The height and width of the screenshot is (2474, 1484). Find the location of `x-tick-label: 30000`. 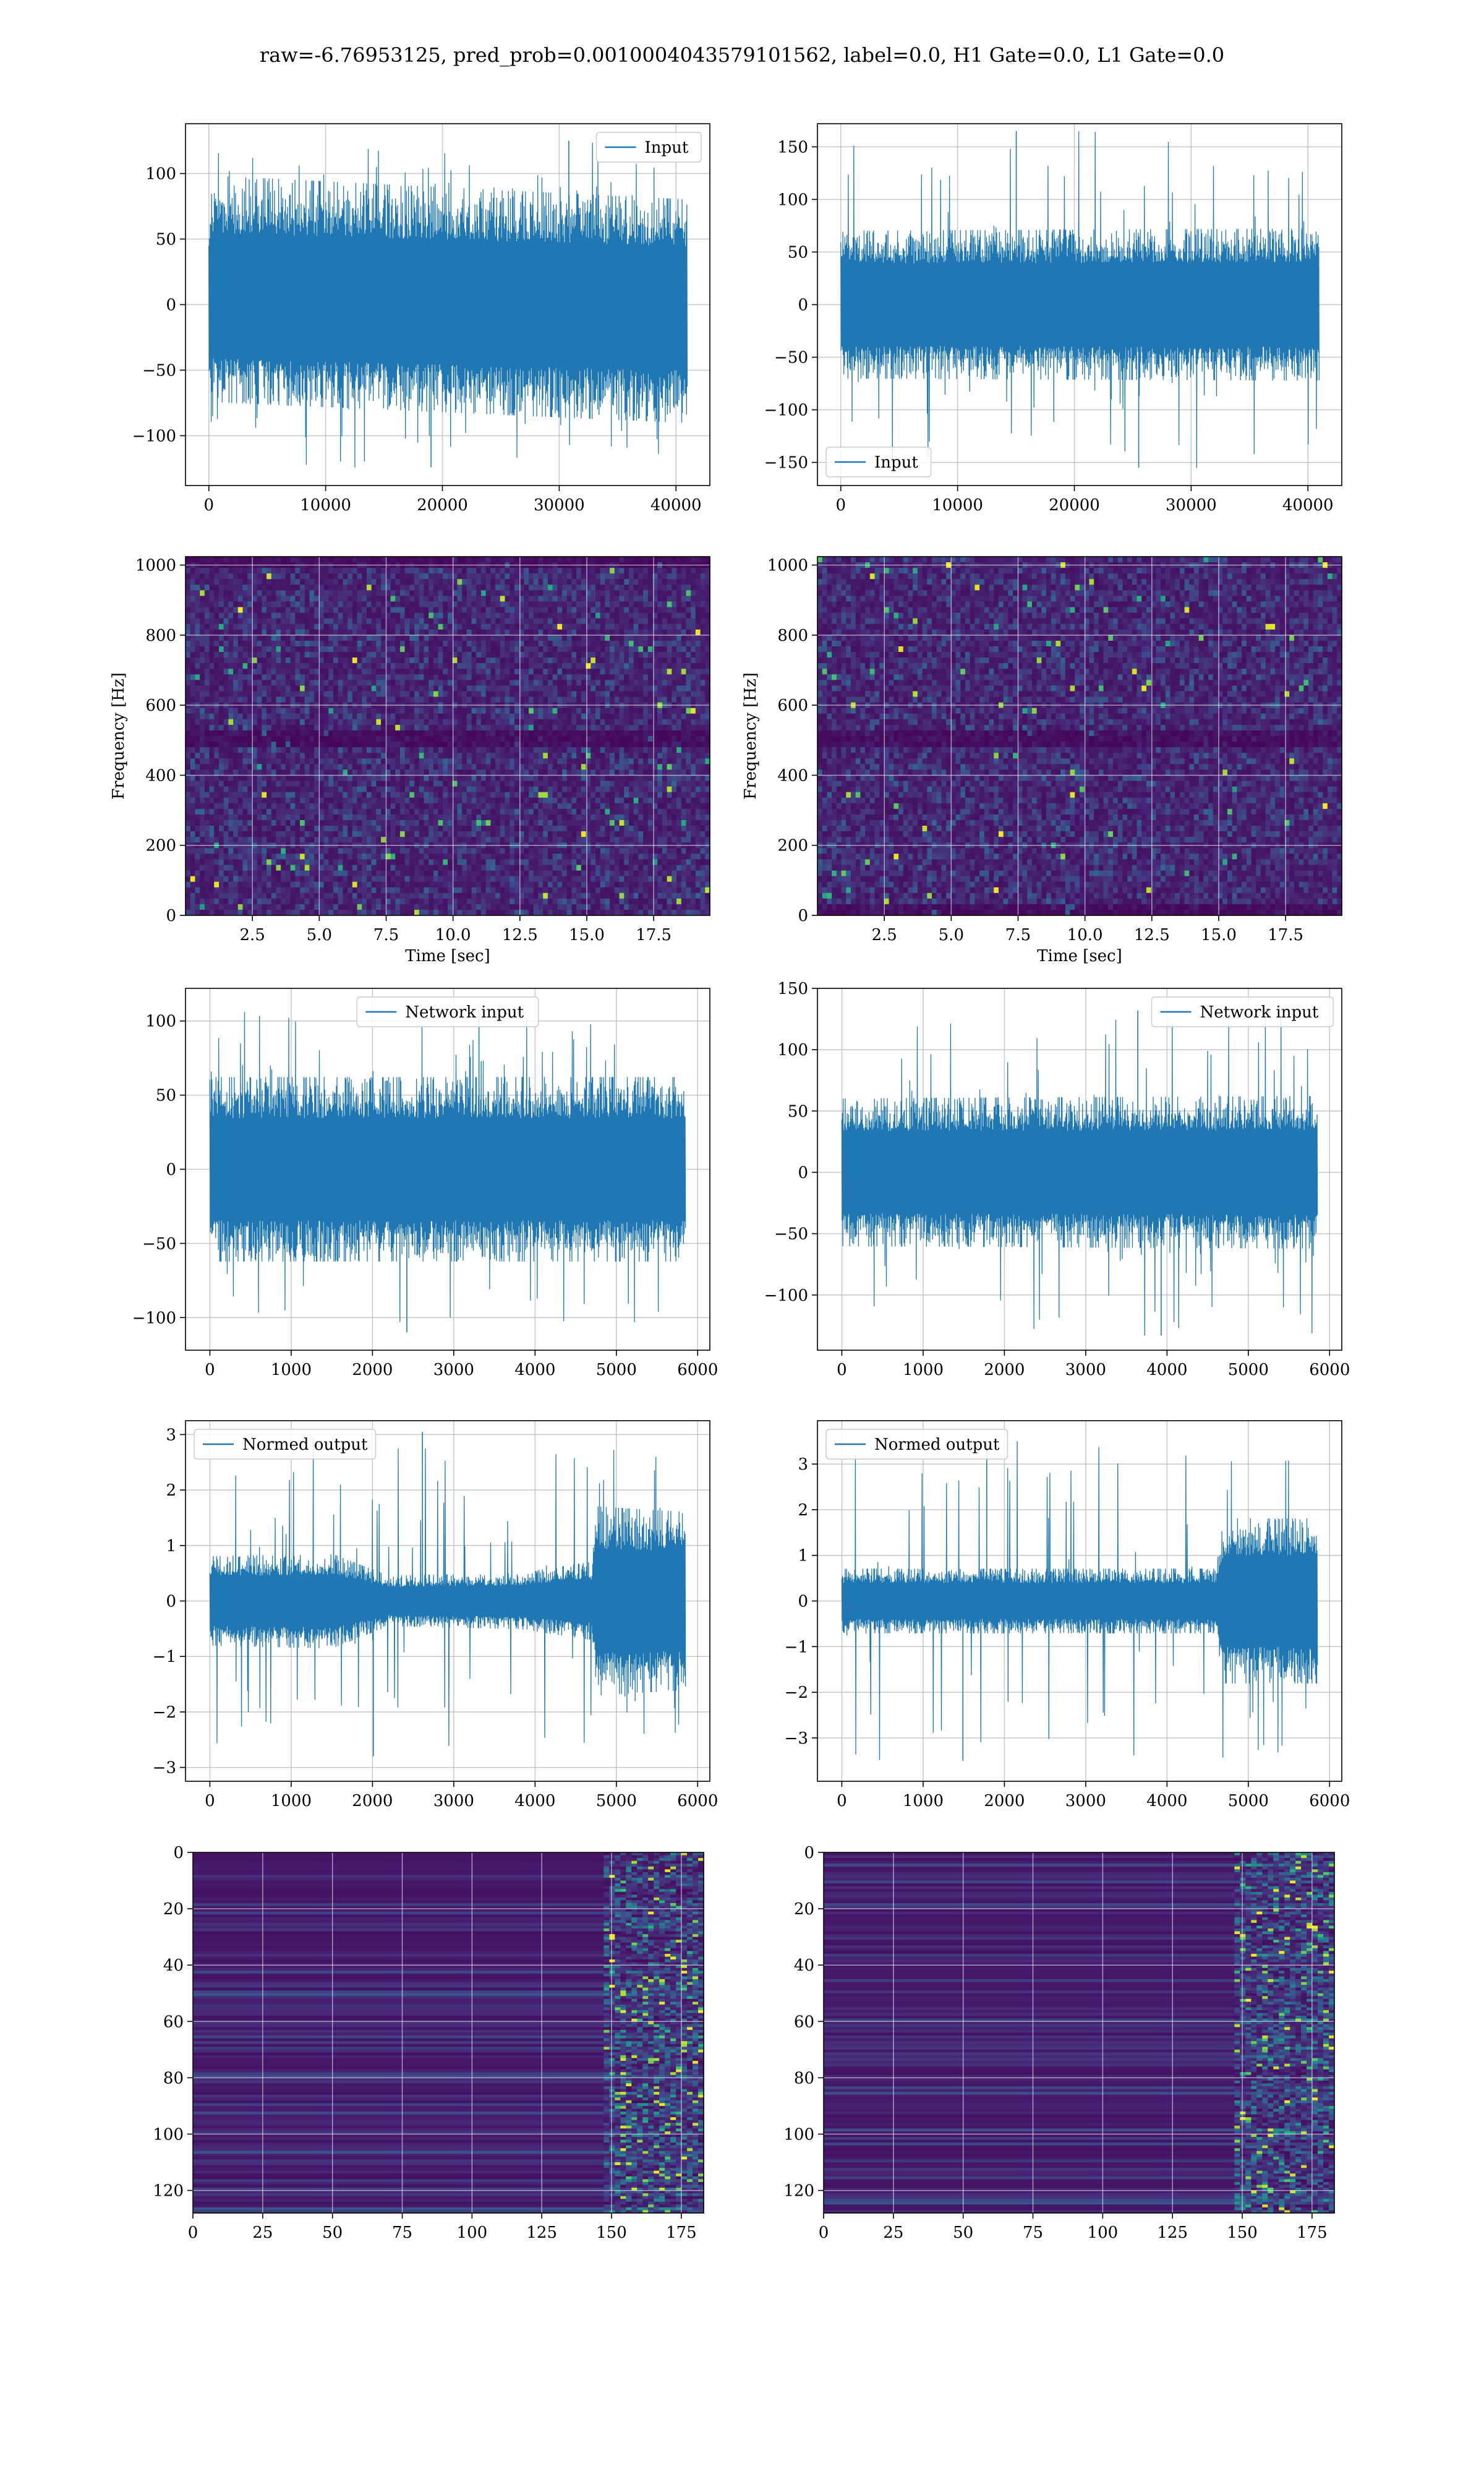

x-tick-label: 30000 is located at coordinates (559, 505).